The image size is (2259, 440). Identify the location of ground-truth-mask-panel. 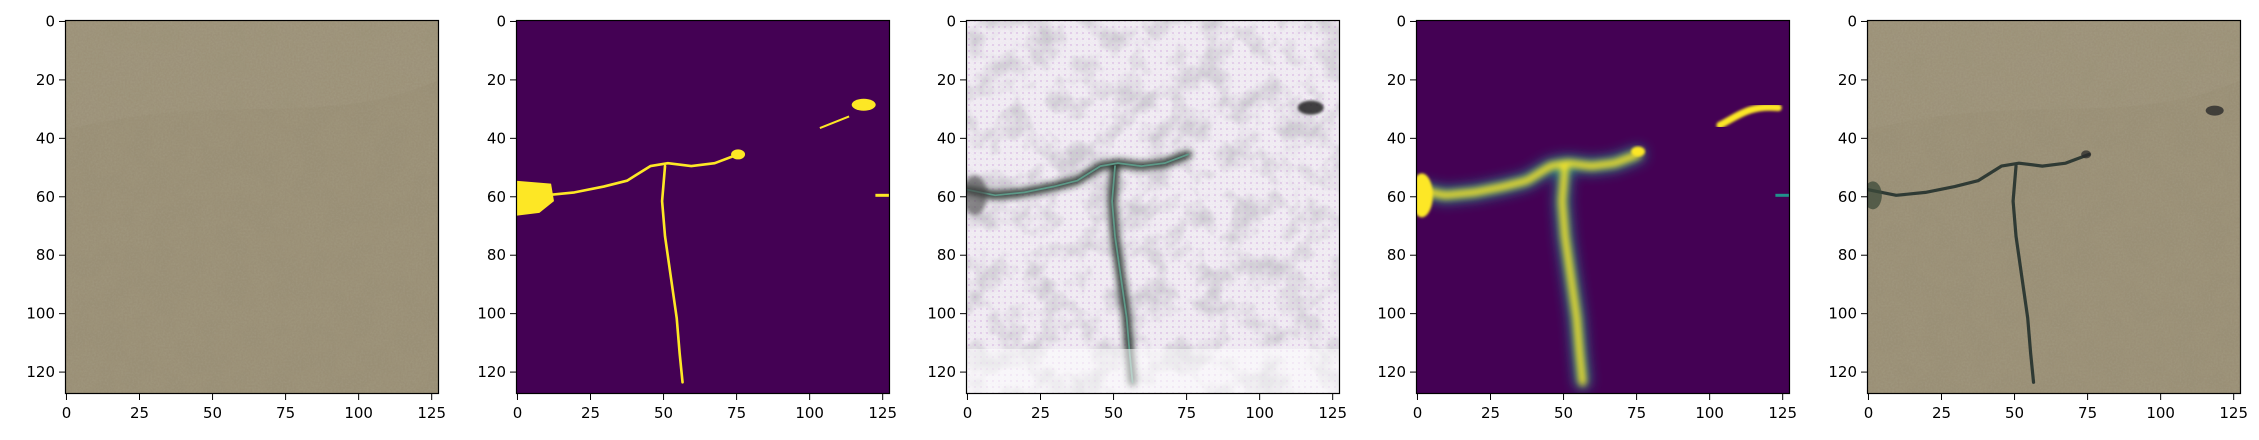
(703, 207).